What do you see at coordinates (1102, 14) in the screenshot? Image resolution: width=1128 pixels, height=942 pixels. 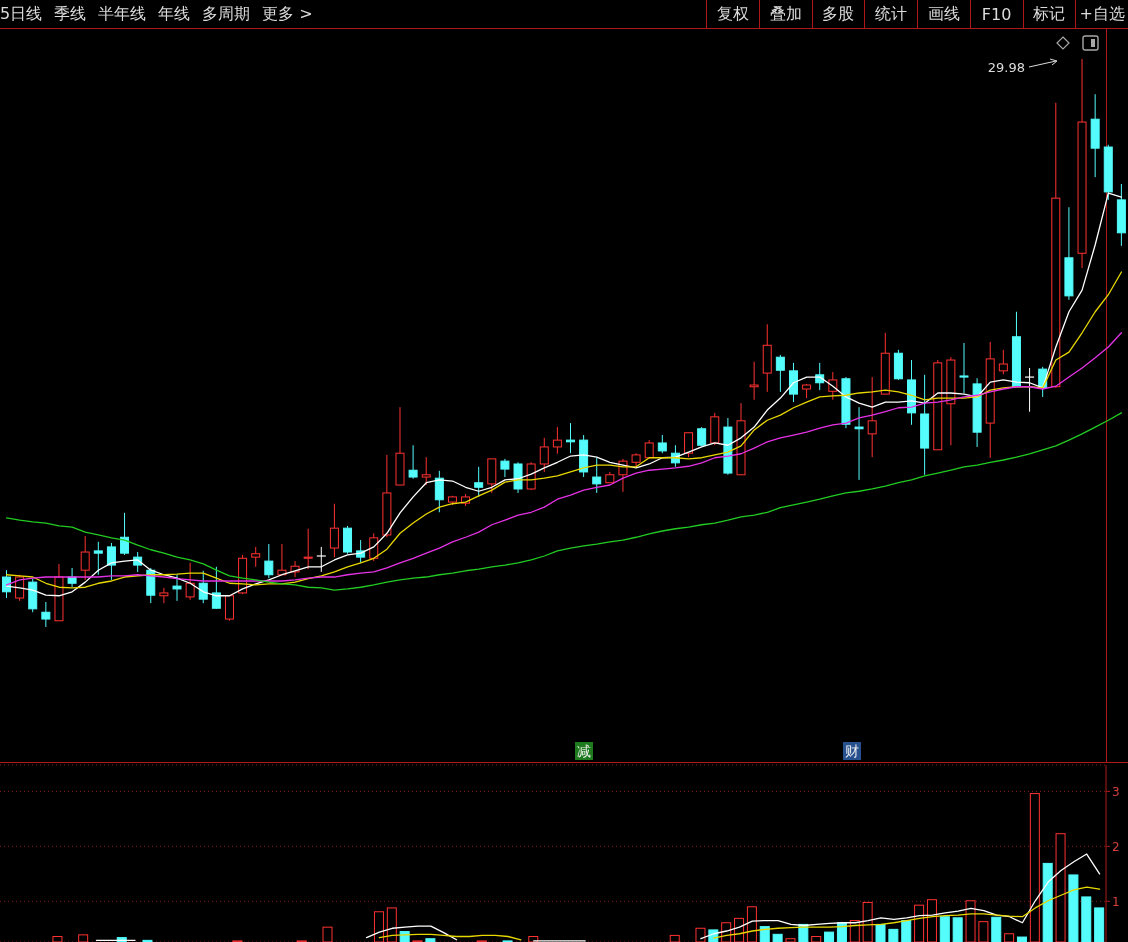 I see `text: +自选` at bounding box center [1102, 14].